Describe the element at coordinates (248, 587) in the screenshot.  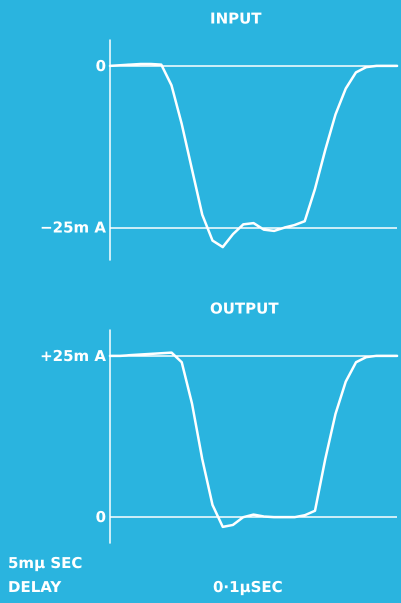
I see `text: 0·1μSEC` at that location.